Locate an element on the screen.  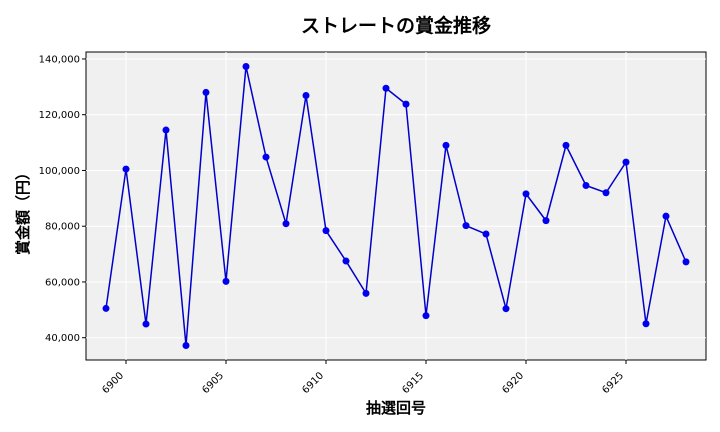
x-tick-label: 6910 is located at coordinates (313, 383).